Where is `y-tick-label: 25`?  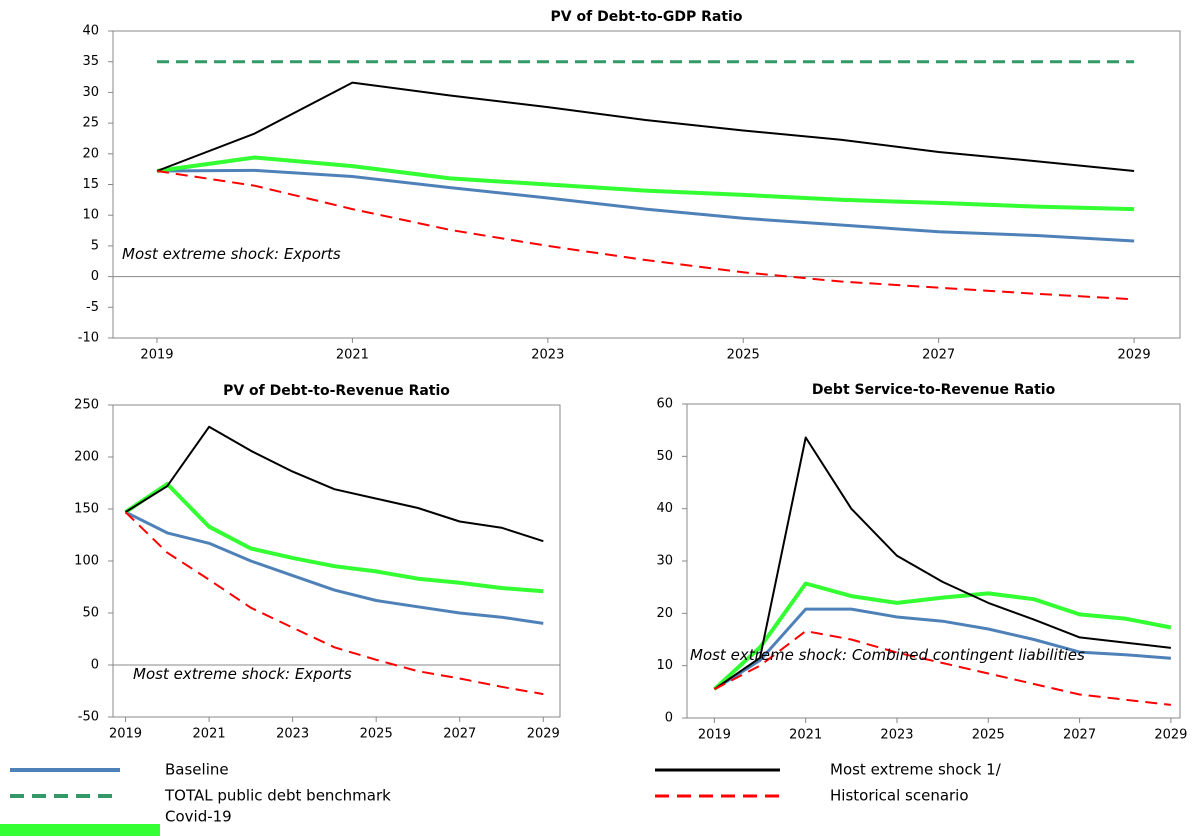
y-tick-label: 25 is located at coordinates (90, 123).